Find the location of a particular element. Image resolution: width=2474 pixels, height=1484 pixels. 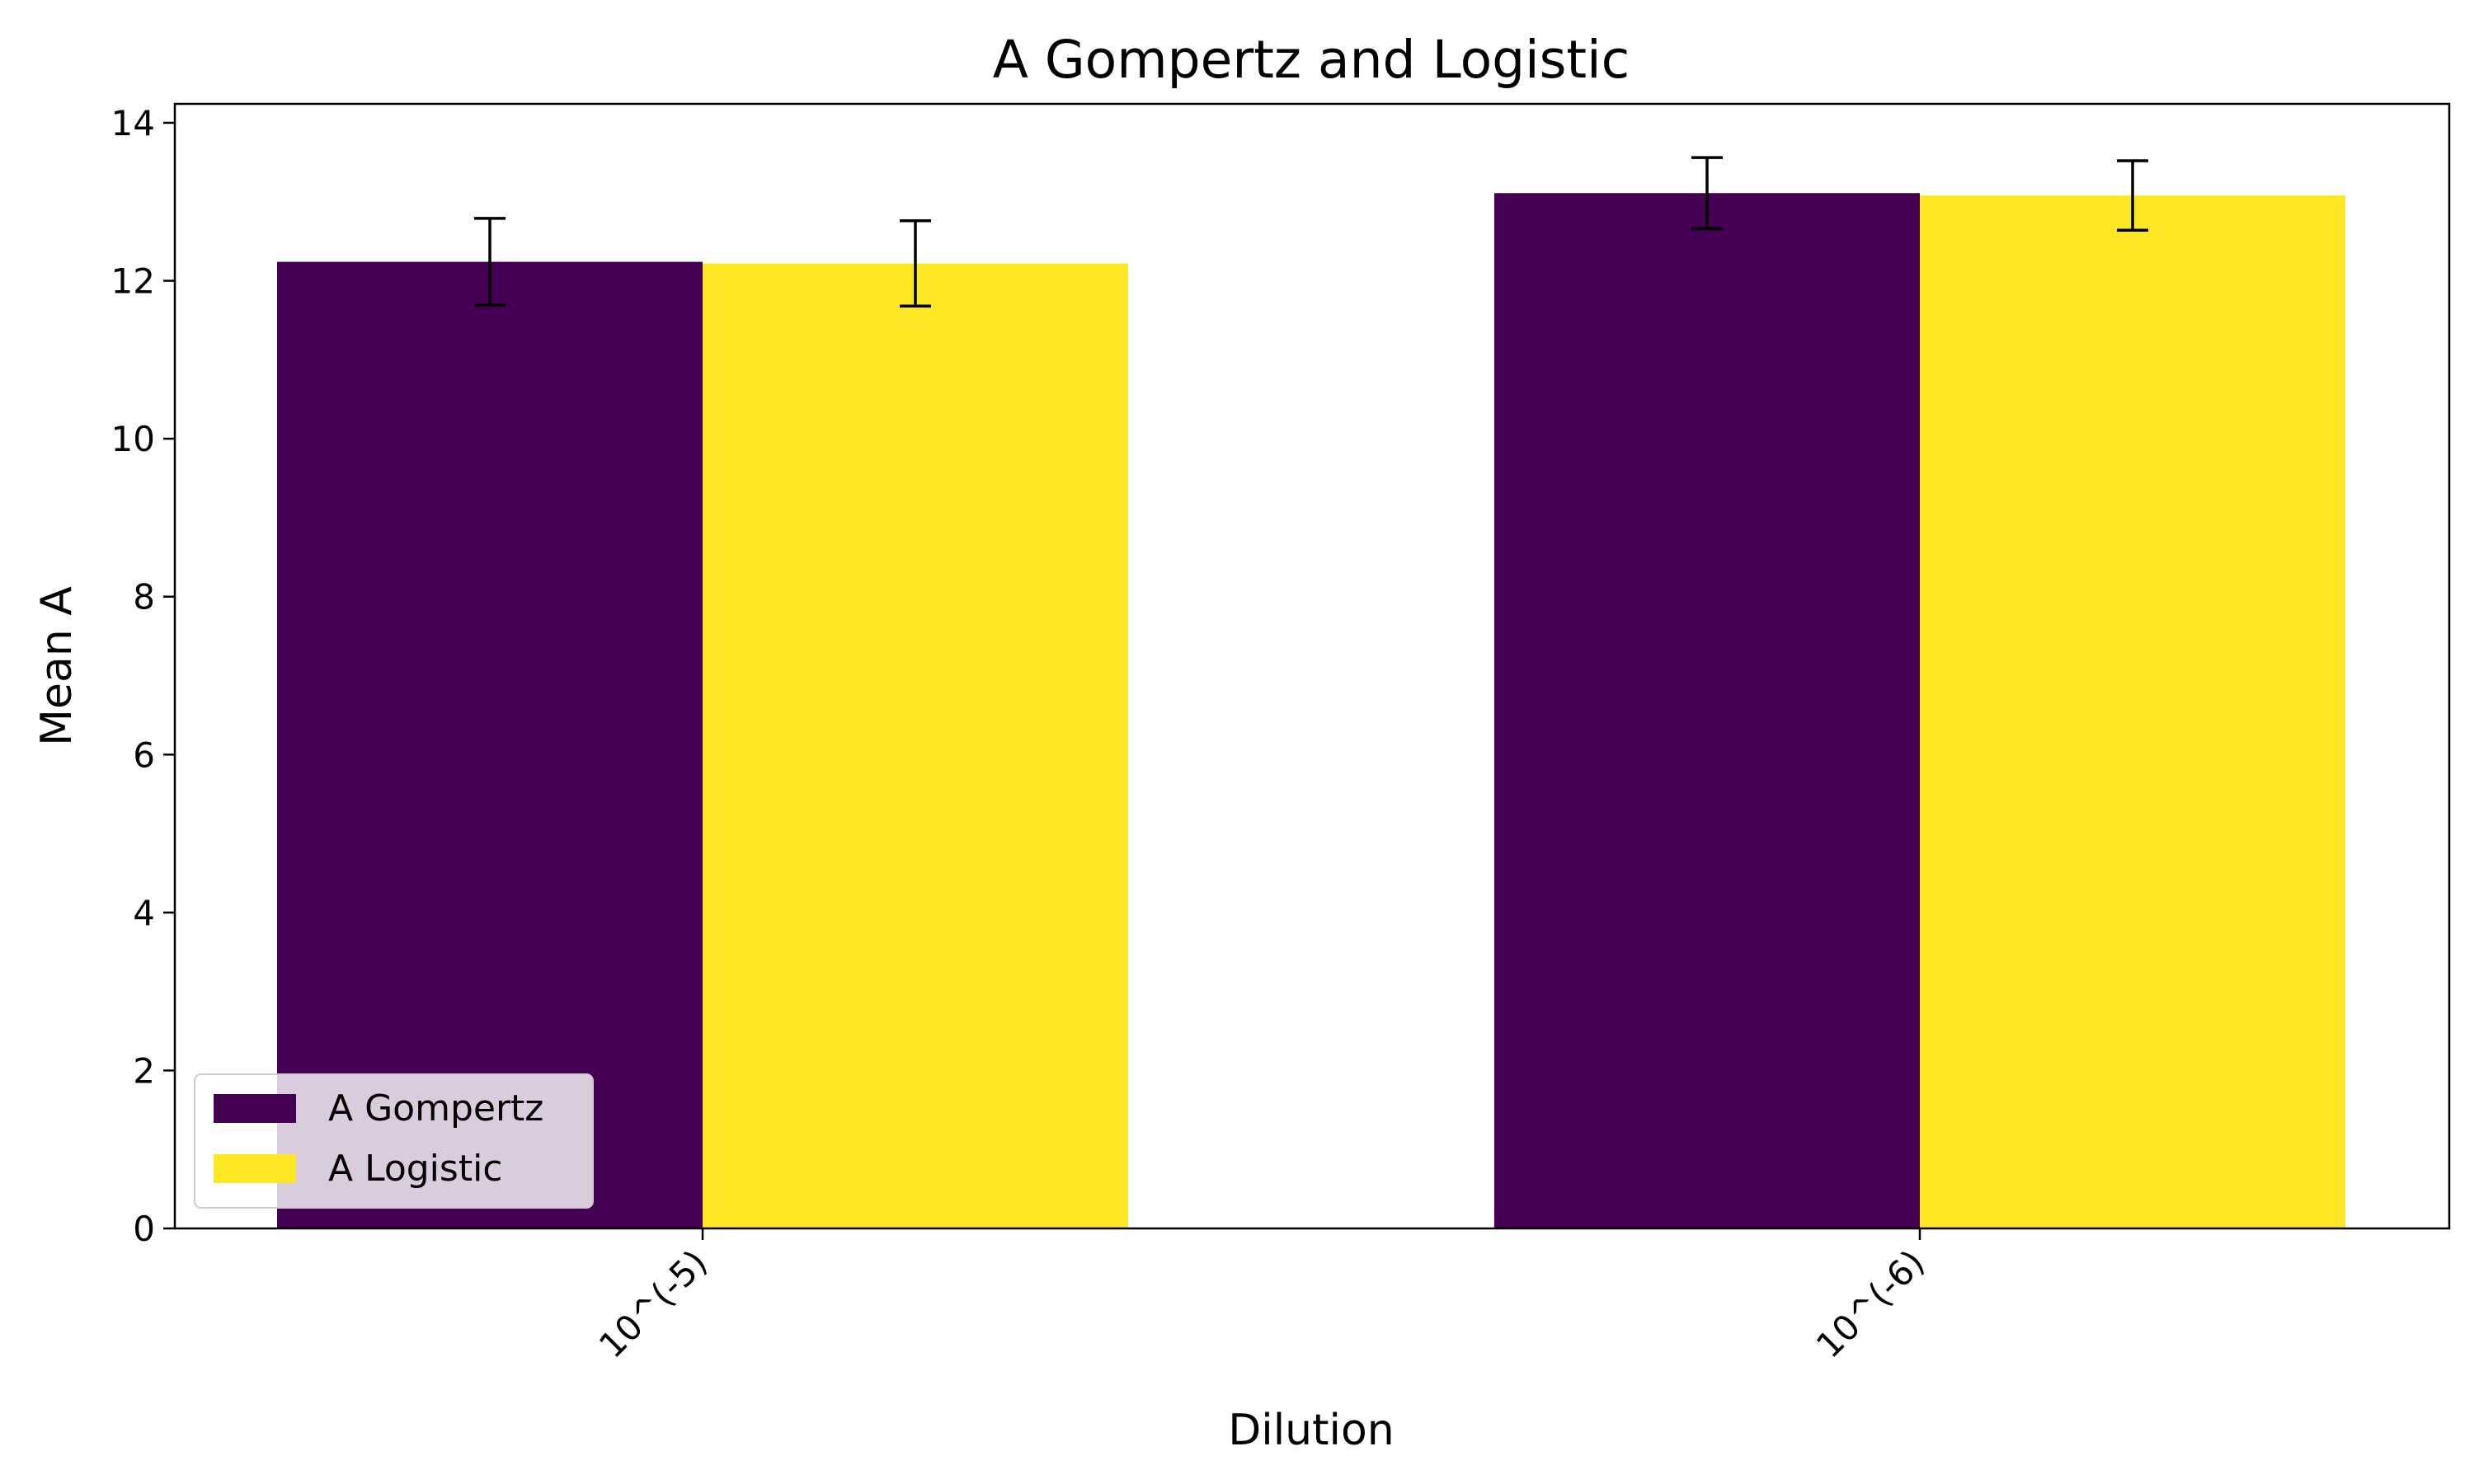

error-bars-layer is located at coordinates (1311, 232).